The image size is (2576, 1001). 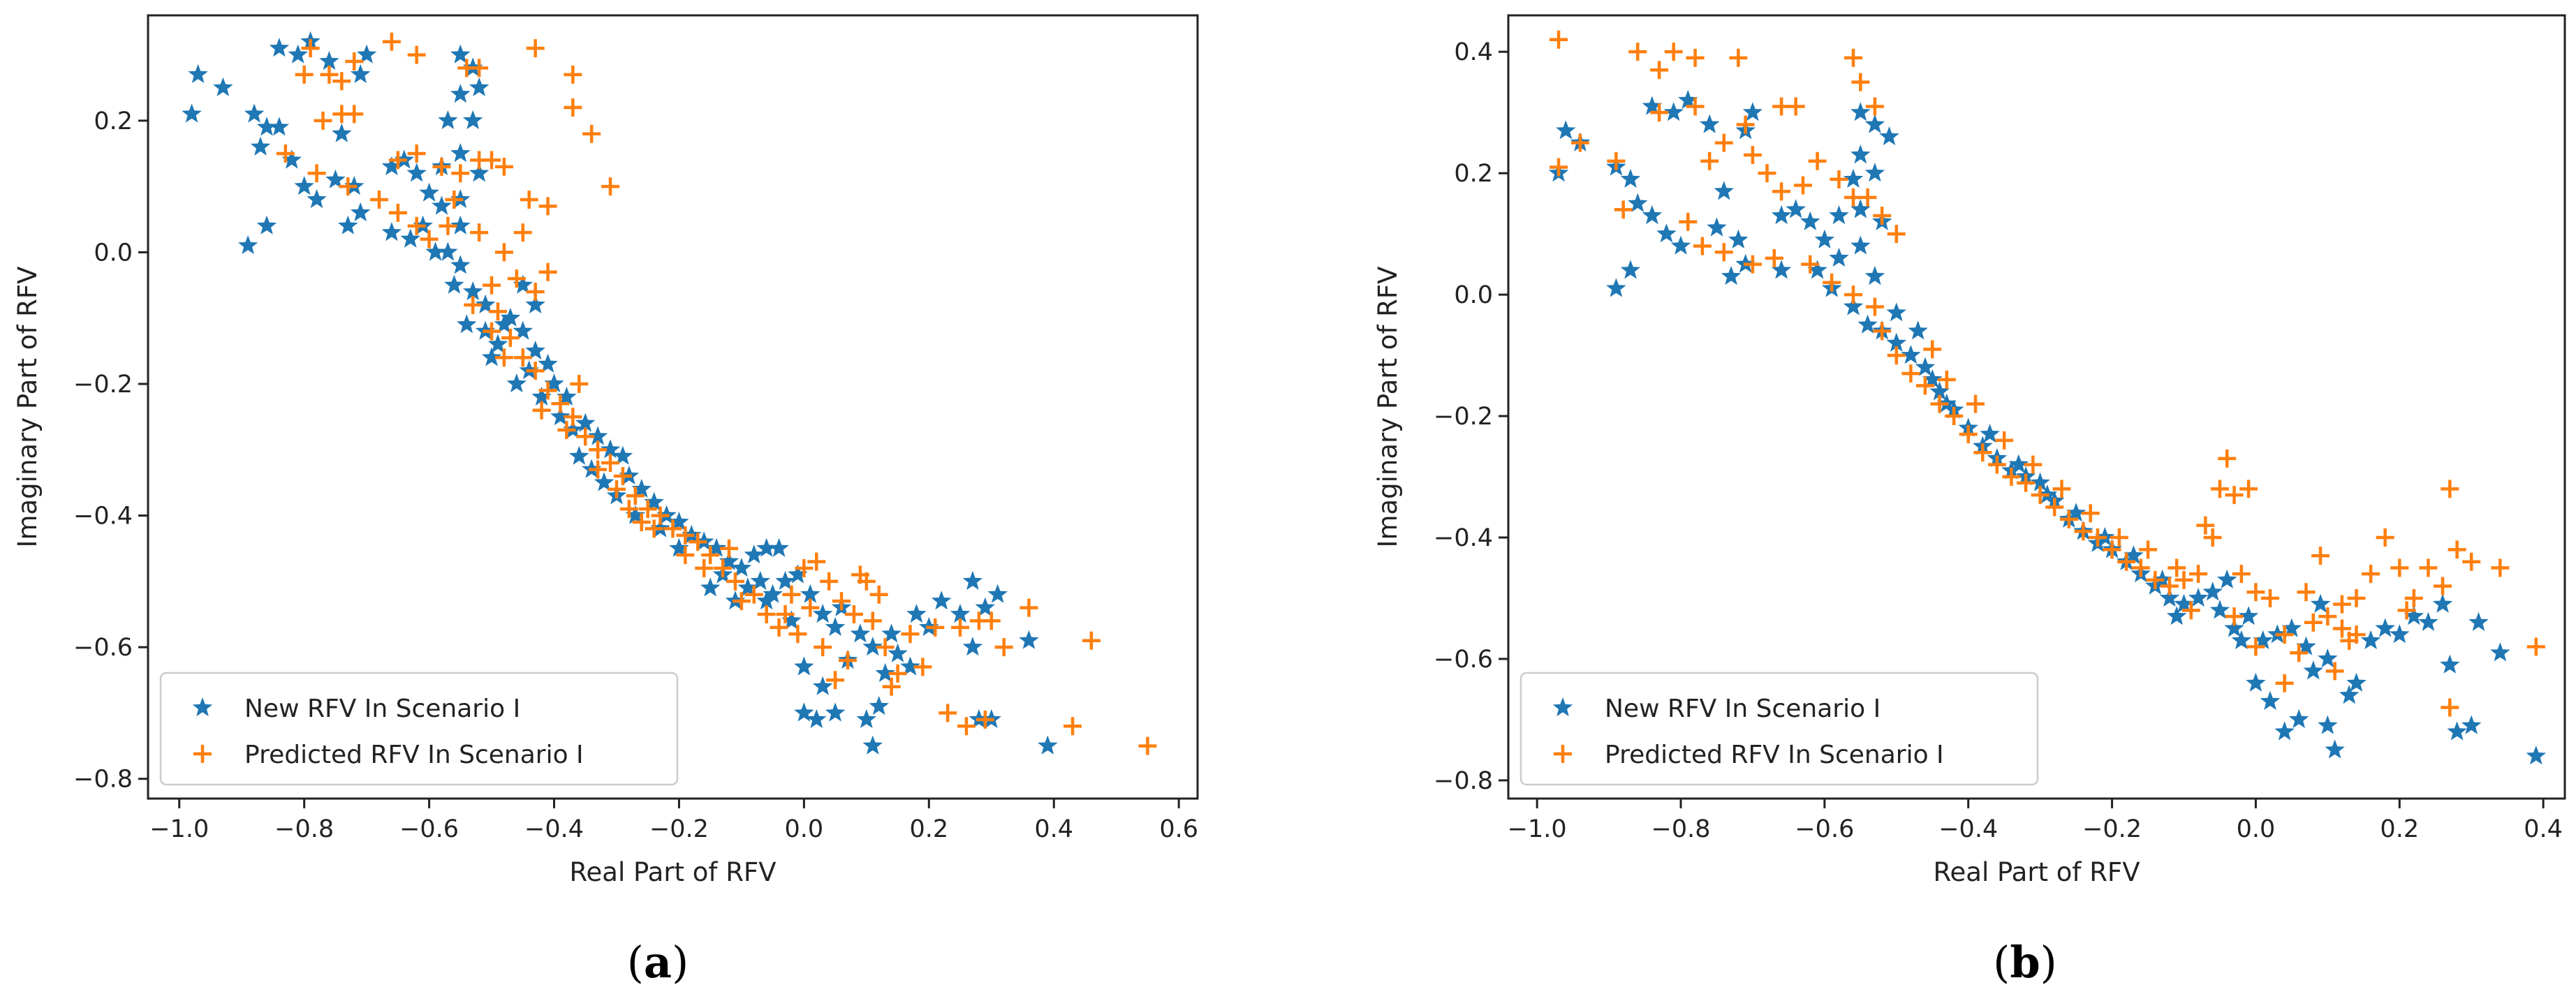 What do you see at coordinates (1824, 829) in the screenshot?
I see `x-tick-label: −0.6` at bounding box center [1824, 829].